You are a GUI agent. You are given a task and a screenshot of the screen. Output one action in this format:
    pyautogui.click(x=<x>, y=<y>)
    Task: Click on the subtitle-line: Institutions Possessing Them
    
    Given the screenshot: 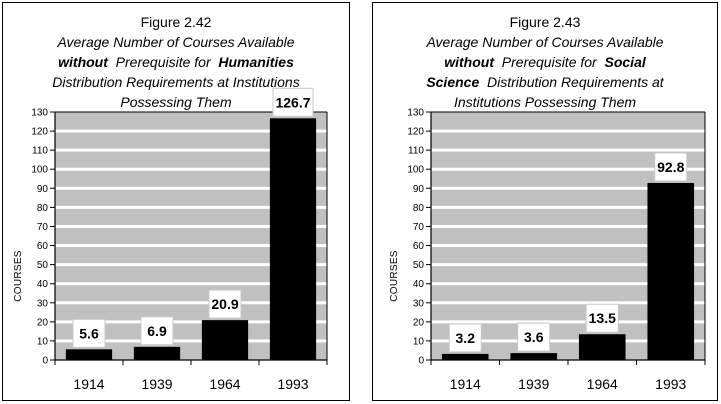 What is the action you would take?
    pyautogui.click(x=545, y=102)
    